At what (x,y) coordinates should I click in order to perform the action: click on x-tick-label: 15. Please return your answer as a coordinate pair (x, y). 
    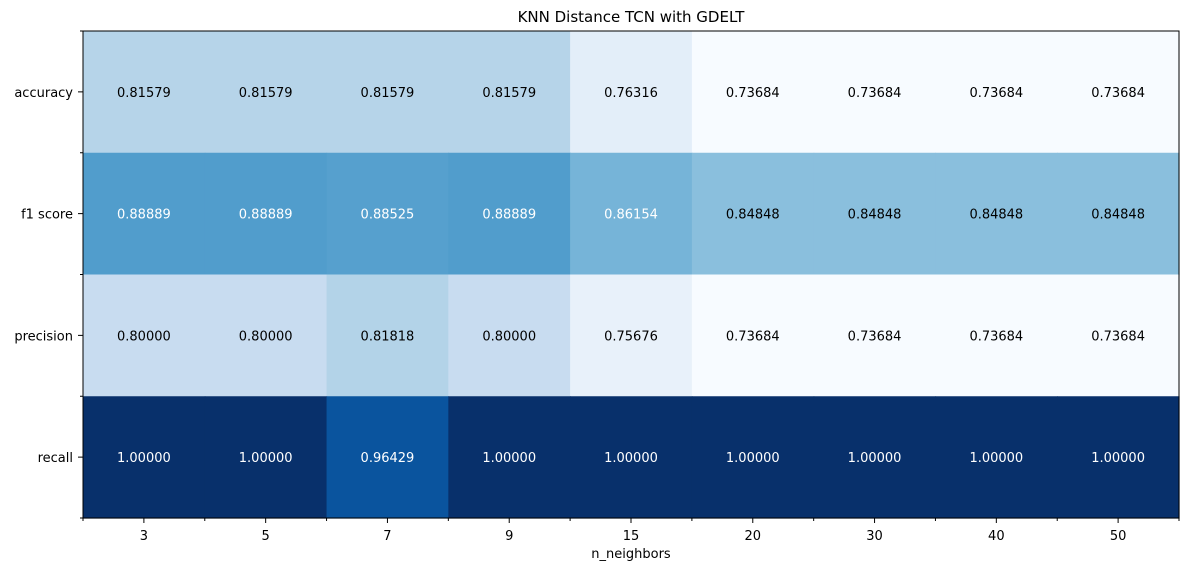
    Looking at the image, I should click on (631, 536).